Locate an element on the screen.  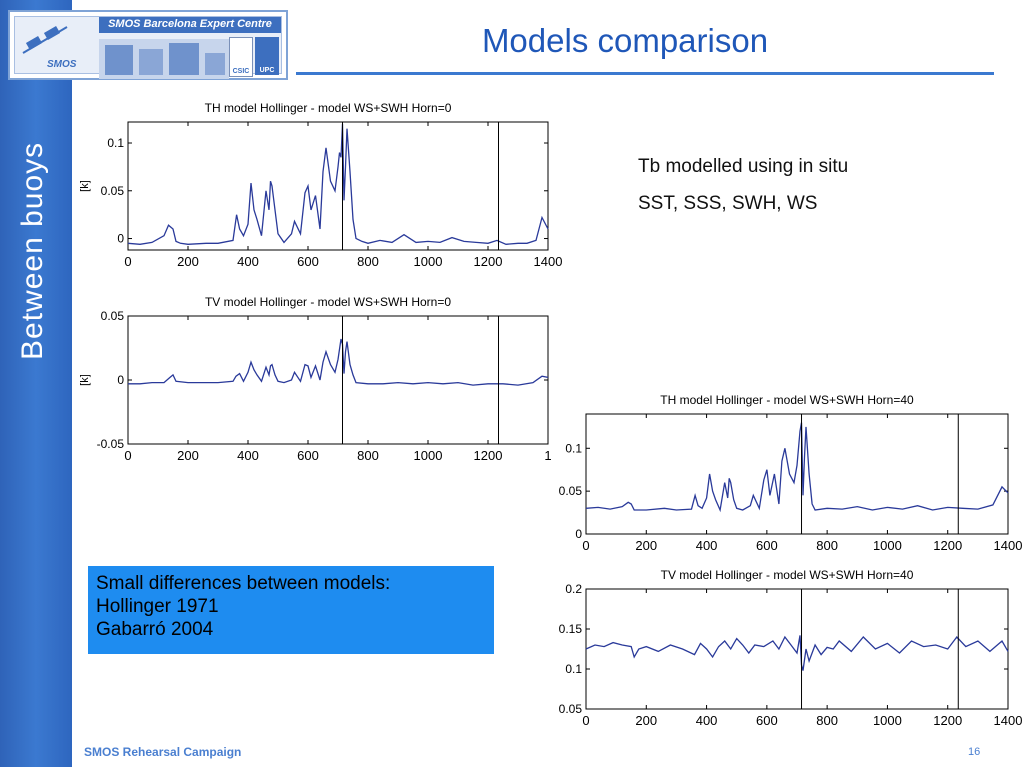
title-rule is located at coordinates (645, 73).